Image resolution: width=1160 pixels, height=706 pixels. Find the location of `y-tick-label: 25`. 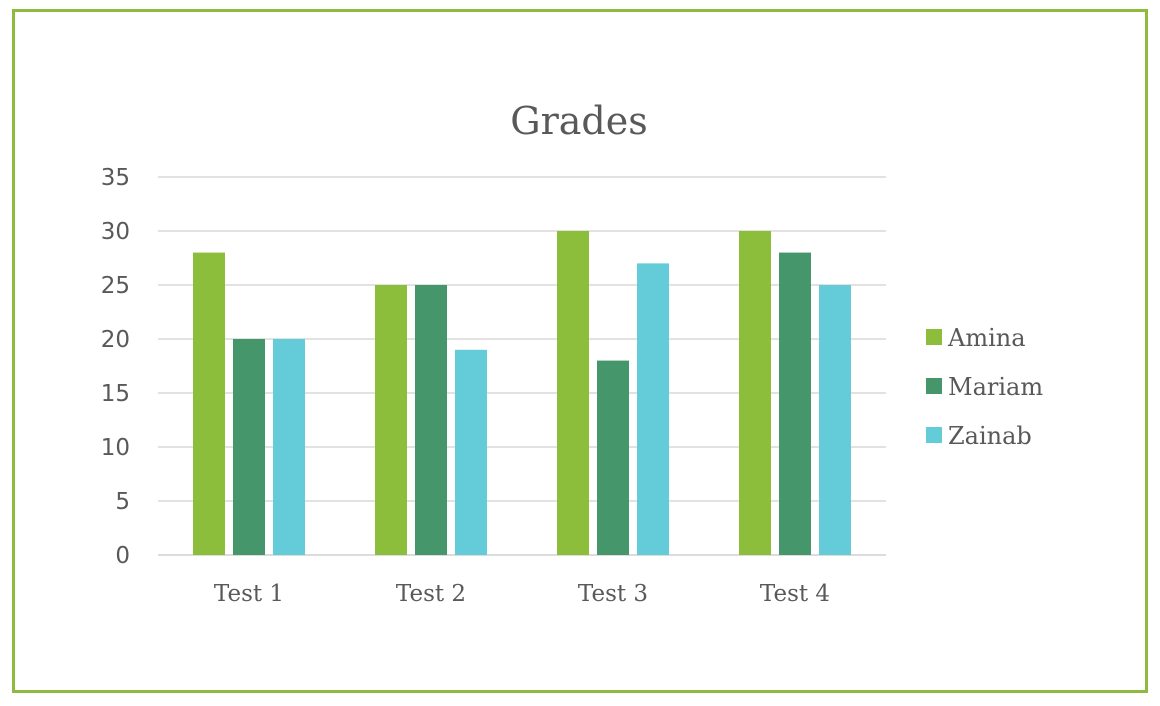

y-tick-label: 25 is located at coordinates (115, 286).